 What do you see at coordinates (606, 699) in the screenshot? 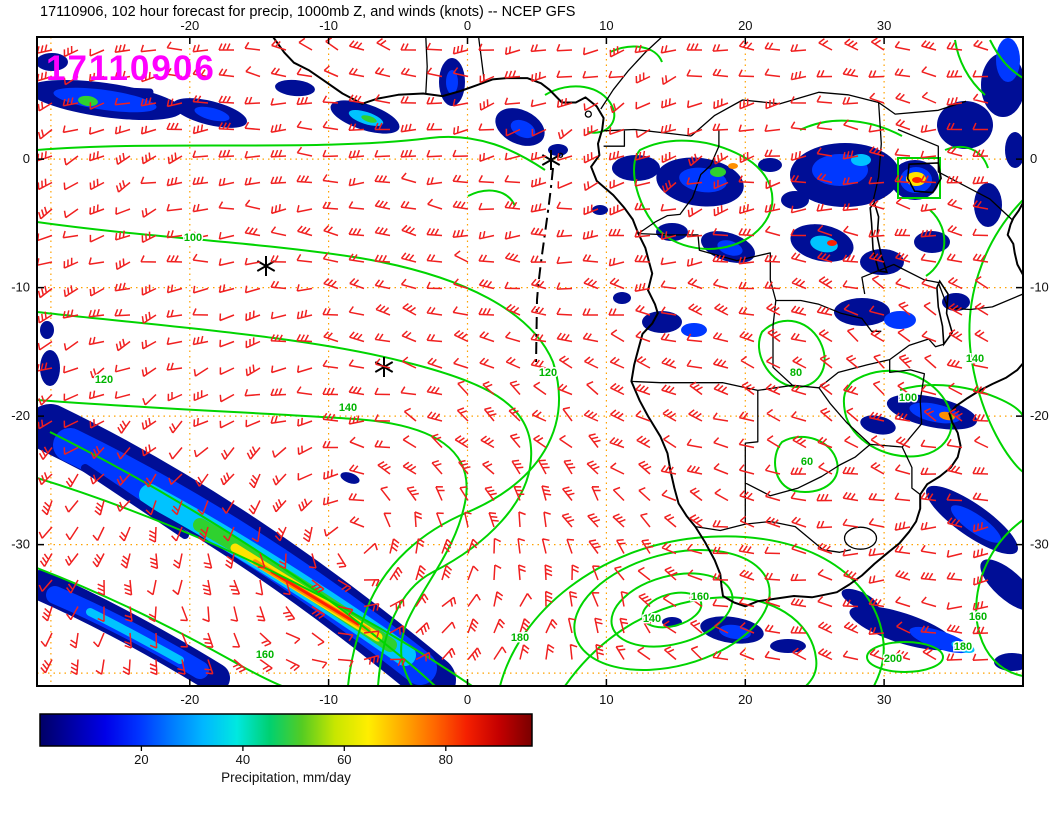
I see `x-tick-bottom: 10` at bounding box center [606, 699].